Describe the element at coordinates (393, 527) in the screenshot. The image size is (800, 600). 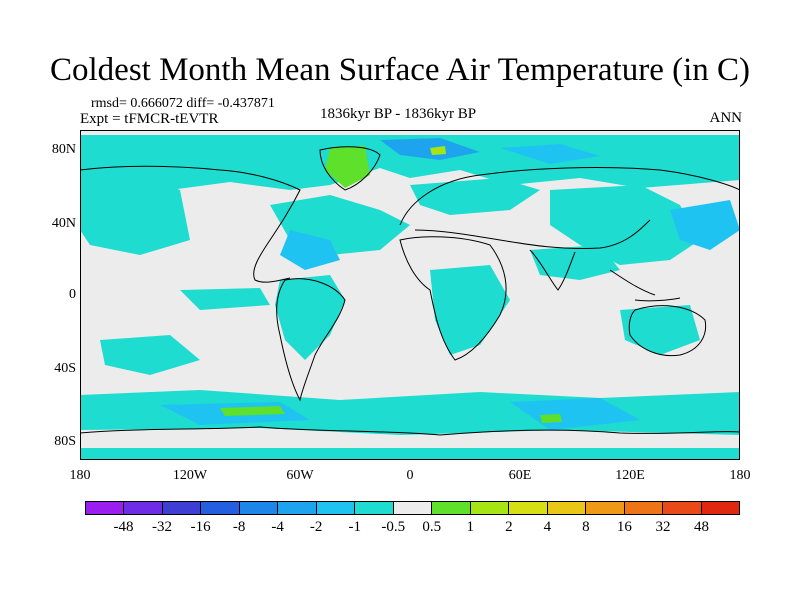
I see `colorbar-label: -0.5` at that location.